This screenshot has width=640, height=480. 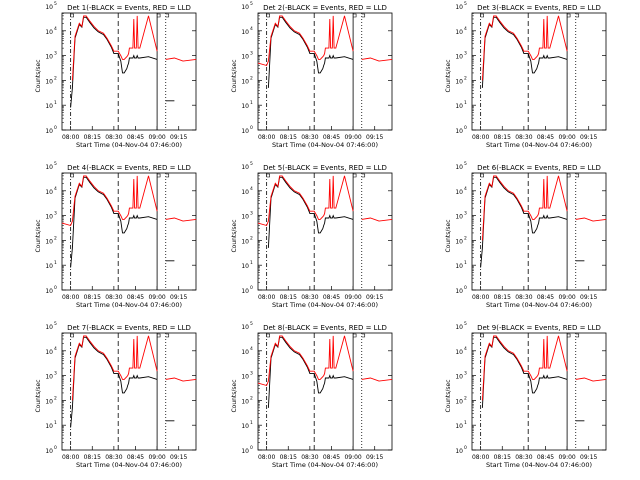 I want to click on x-tick-label: 09:15, so click(x=374, y=457).